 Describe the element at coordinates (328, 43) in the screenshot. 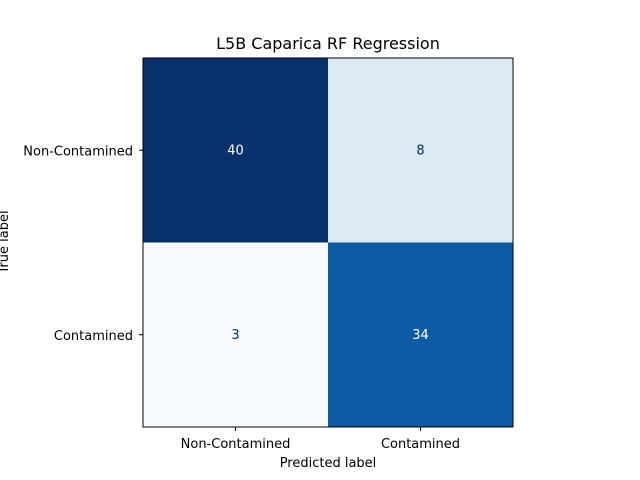

I see `chart-title: L5B Caparica RF Regression` at that location.